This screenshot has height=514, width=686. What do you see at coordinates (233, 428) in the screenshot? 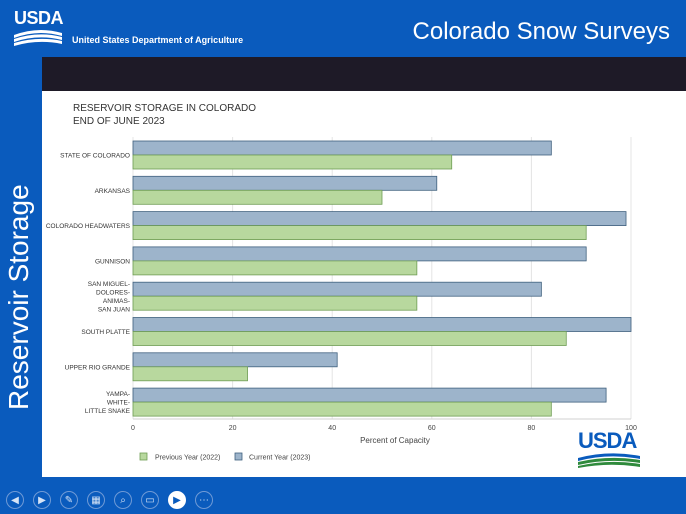
I see `x-tick-label-20: 20` at bounding box center [233, 428].